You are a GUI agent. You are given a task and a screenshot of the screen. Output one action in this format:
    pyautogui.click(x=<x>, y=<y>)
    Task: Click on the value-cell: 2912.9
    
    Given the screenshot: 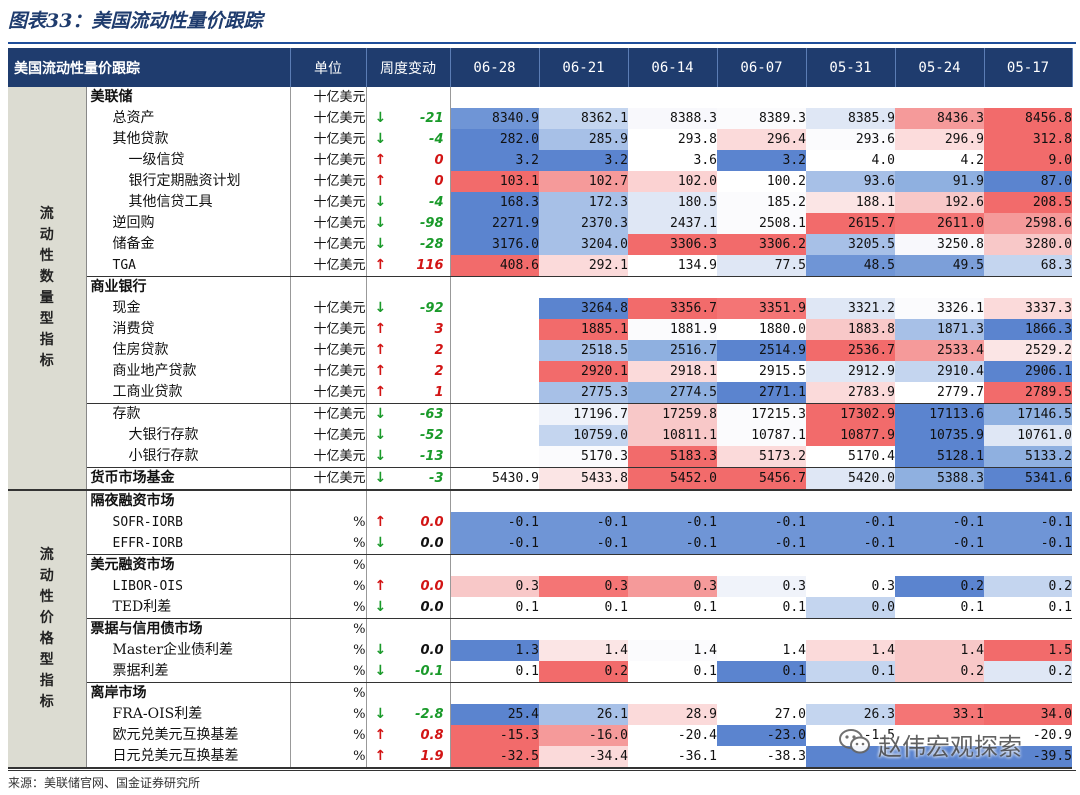 What is the action you would take?
    pyautogui.click(x=850, y=371)
    